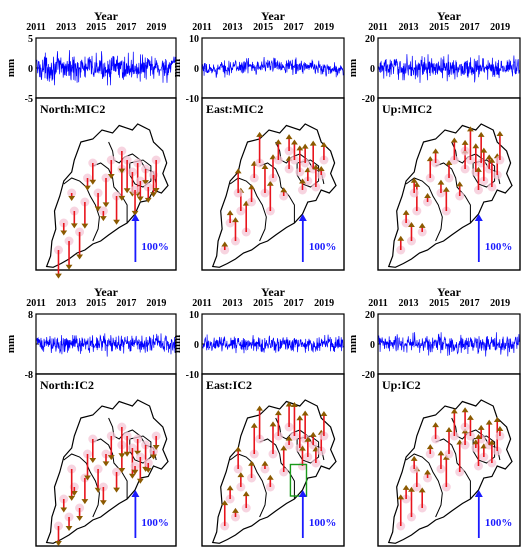 The height and width of the screenshot is (550, 528). Describe the element at coordinates (273, 184) in the screenshot. I see `map-frame` at that location.